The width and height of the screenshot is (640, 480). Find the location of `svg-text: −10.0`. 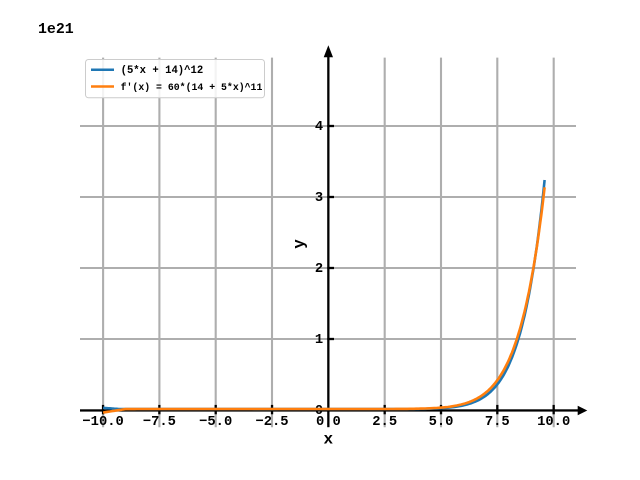

svg-text: −10.0 is located at coordinates (102, 422).